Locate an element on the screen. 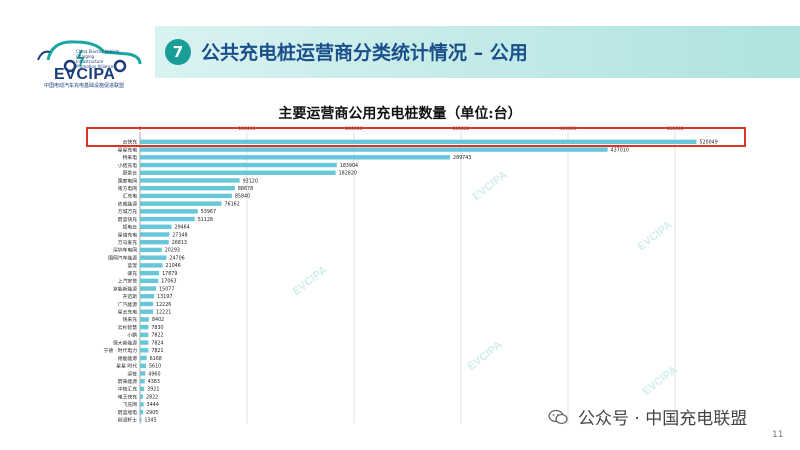  data-label: 7821 is located at coordinates (157, 351).